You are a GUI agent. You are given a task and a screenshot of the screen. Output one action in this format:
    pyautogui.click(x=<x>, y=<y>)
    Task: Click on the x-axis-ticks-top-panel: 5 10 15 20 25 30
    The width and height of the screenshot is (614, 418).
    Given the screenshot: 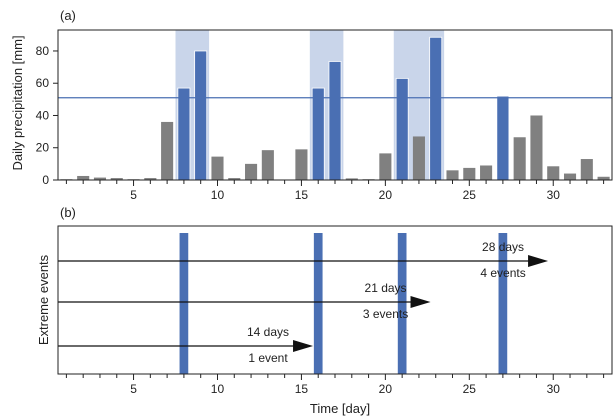 What is the action you would take?
    pyautogui.click(x=335, y=191)
    